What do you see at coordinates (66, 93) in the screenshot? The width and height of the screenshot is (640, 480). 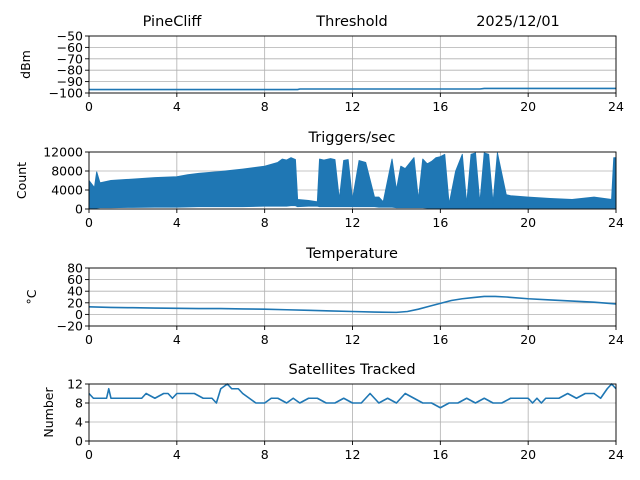 I see `y-tick-label: −100` at bounding box center [66, 93].